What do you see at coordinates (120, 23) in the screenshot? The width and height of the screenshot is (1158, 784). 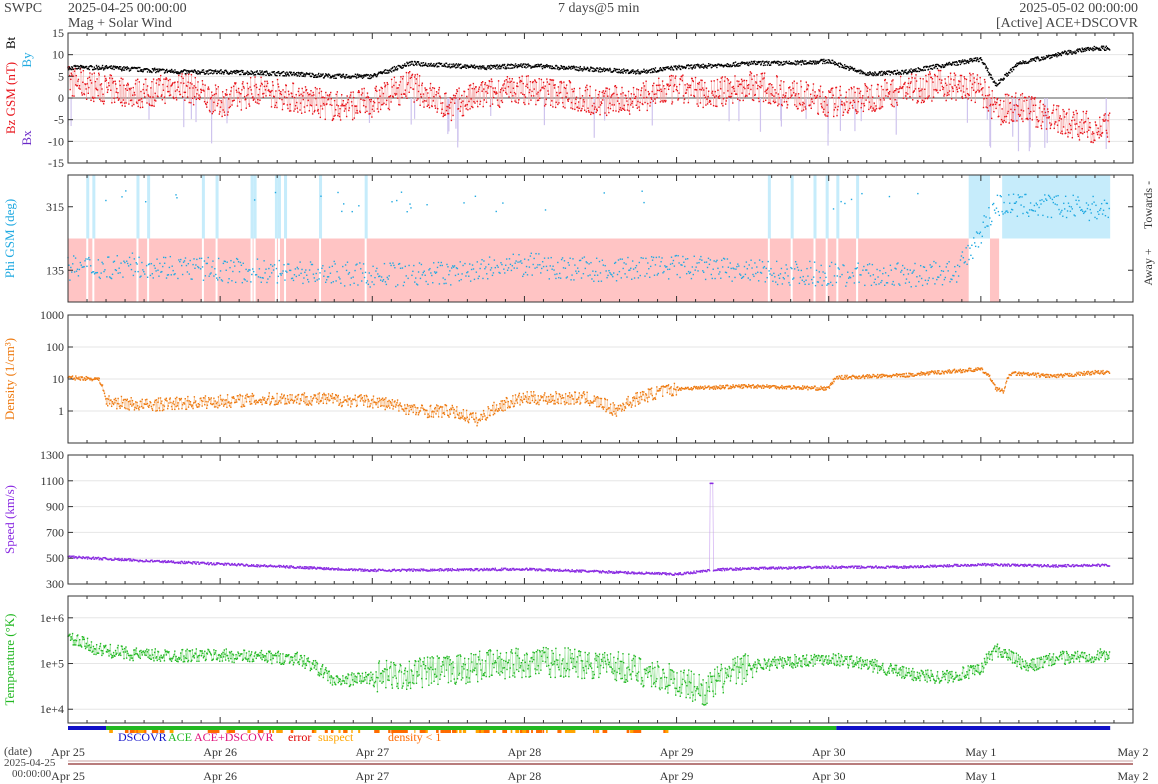 I see `subtitle: Mag + Solar Wind` at bounding box center [120, 23].